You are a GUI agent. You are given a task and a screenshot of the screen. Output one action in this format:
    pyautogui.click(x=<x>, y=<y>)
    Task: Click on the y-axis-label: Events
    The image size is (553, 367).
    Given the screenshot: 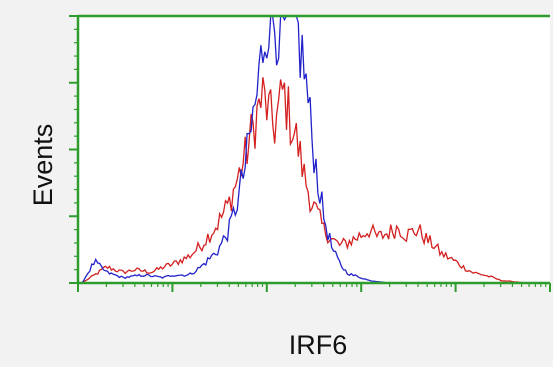 What is the action you would take?
    pyautogui.click(x=43, y=165)
    